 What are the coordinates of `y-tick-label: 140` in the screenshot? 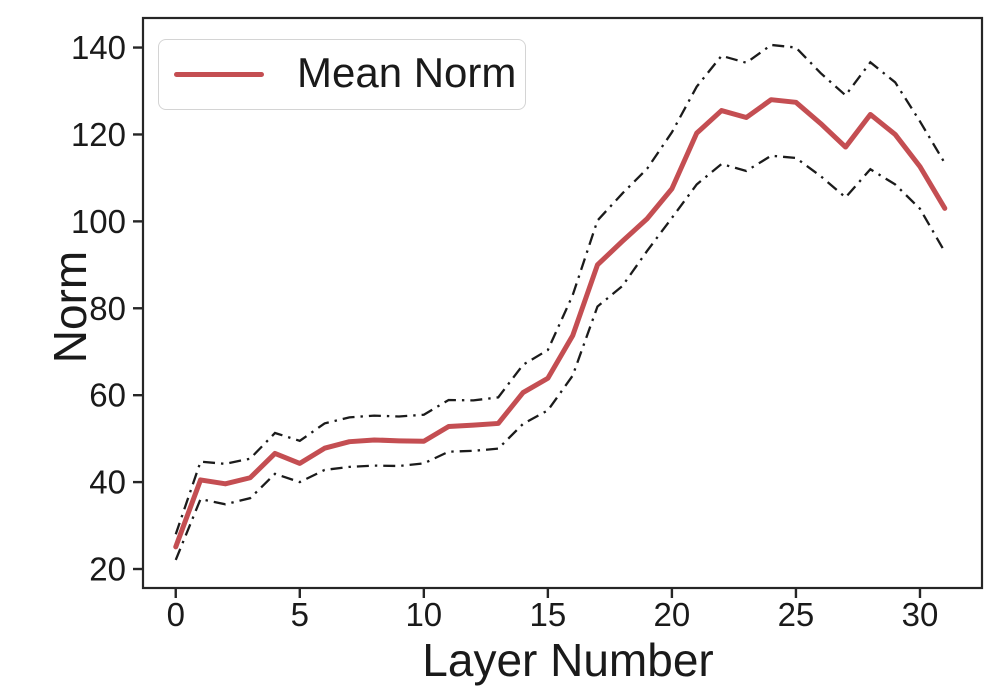 It's located at (98, 47).